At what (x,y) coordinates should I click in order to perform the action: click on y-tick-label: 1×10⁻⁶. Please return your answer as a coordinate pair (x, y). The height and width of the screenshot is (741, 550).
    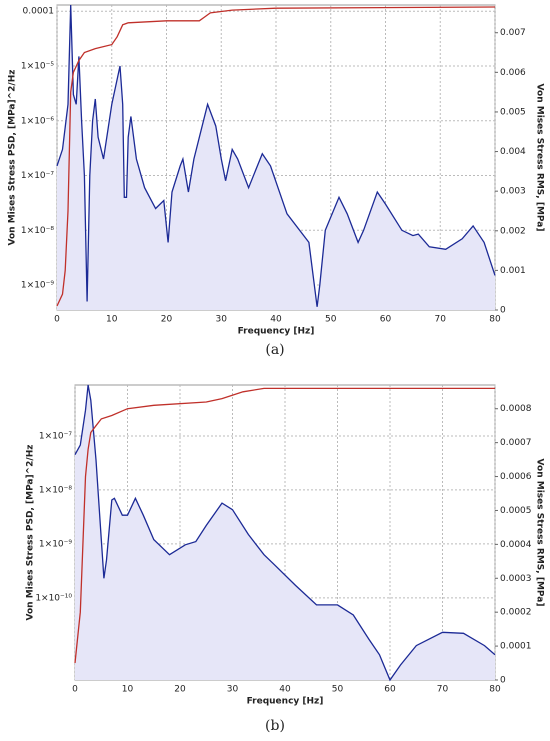
    Looking at the image, I should click on (37, 121).